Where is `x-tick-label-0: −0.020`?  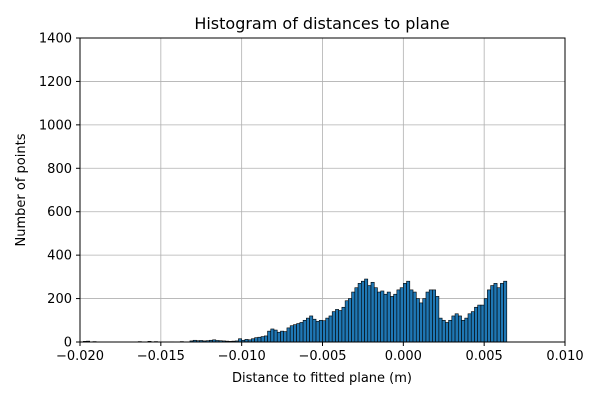 x-tick-label-0: −0.020 is located at coordinates (80, 356).